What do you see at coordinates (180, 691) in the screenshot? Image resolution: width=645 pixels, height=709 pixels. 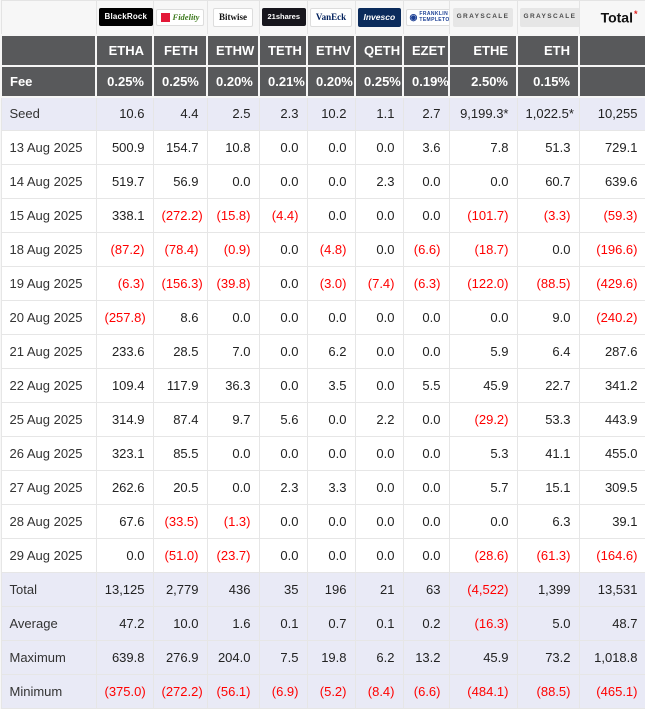 I see `value-cell-feth: (272.2)` at bounding box center [180, 691].